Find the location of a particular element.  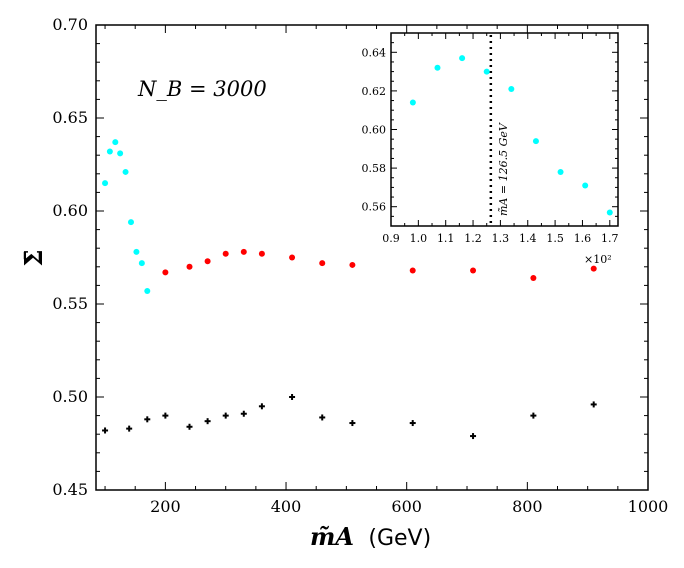

inset-x-tick-label: 1.1 is located at coordinates (446, 238).